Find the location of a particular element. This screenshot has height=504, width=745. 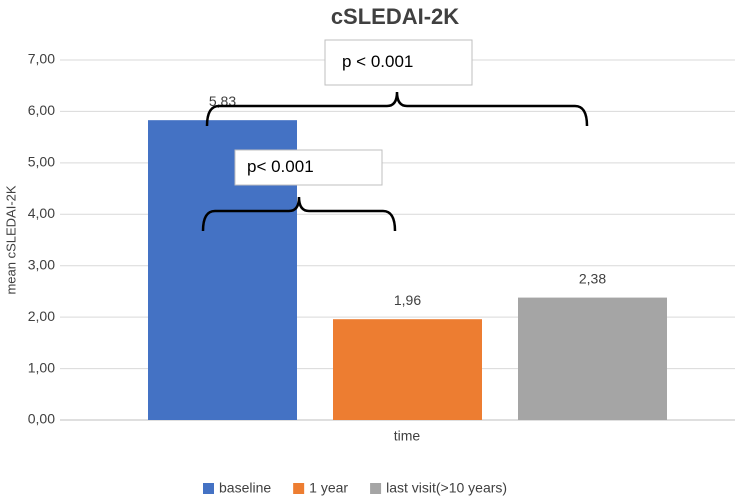

chart-title: cSLEDAI-2K is located at coordinates (395, 16).